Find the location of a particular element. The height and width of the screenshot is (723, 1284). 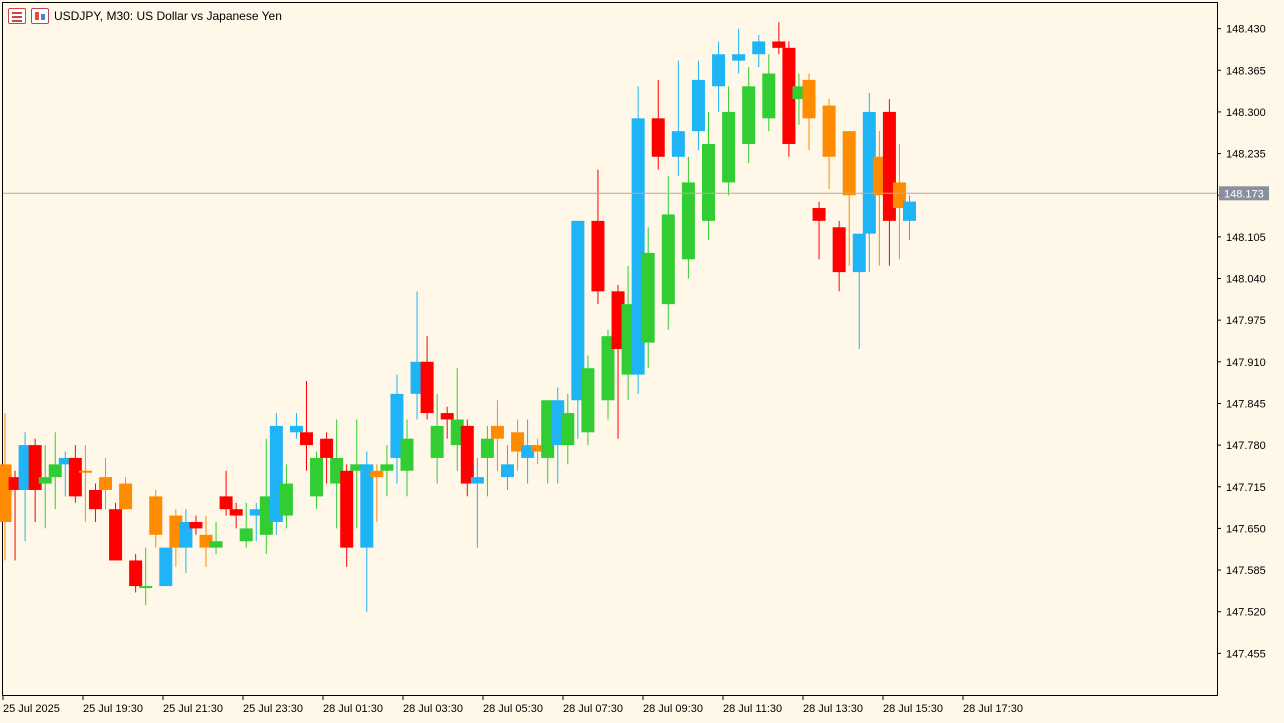

chart-title: USDJPY, M30: US Dollar vs Japanese Yen is located at coordinates (168, 16).